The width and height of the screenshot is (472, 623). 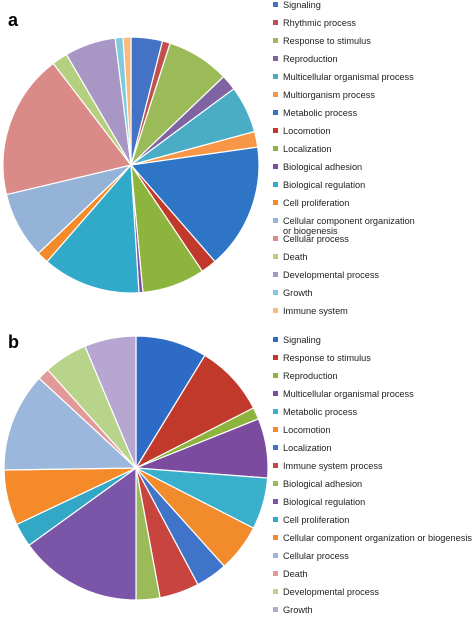 What do you see at coordinates (127, 101) in the screenshot?
I see `pie-slice-a-immune-system` at bounding box center [127, 101].